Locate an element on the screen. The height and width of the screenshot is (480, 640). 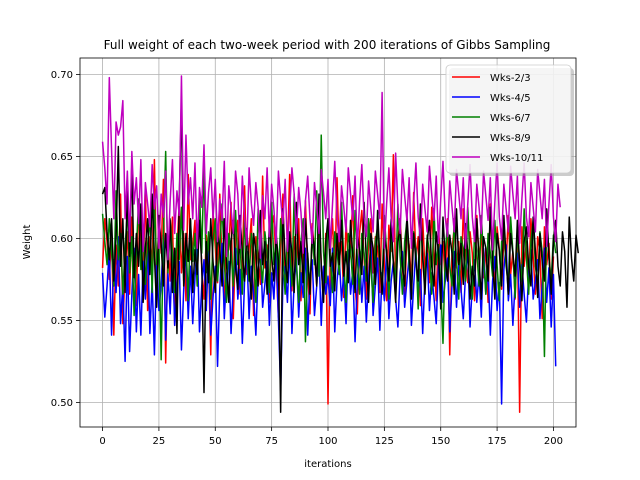
x-axis: 0 25 50 75 100 125 150 175 200 is located at coordinates (331, 437).